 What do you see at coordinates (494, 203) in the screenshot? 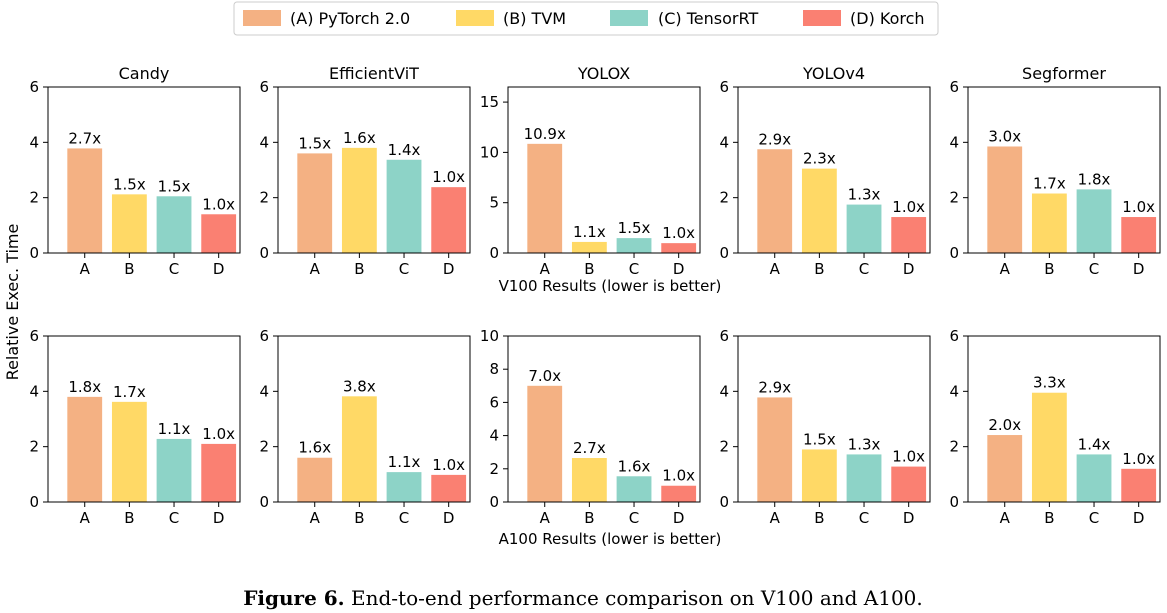
I see `y-tick-label: 5` at bounding box center [494, 203].